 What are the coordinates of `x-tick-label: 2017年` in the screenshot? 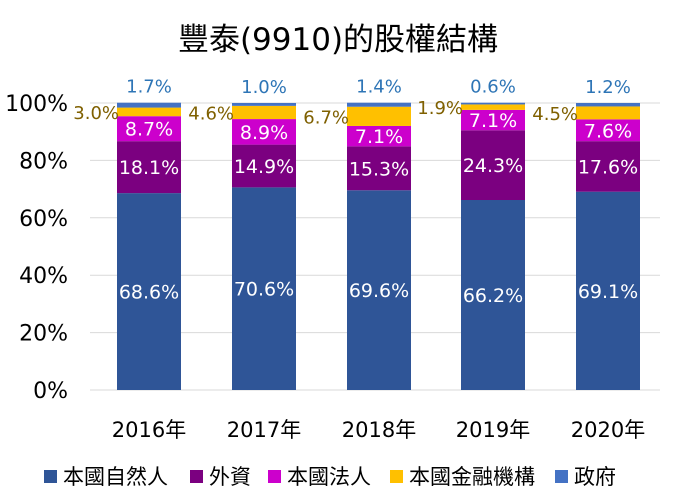 It's located at (264, 430).